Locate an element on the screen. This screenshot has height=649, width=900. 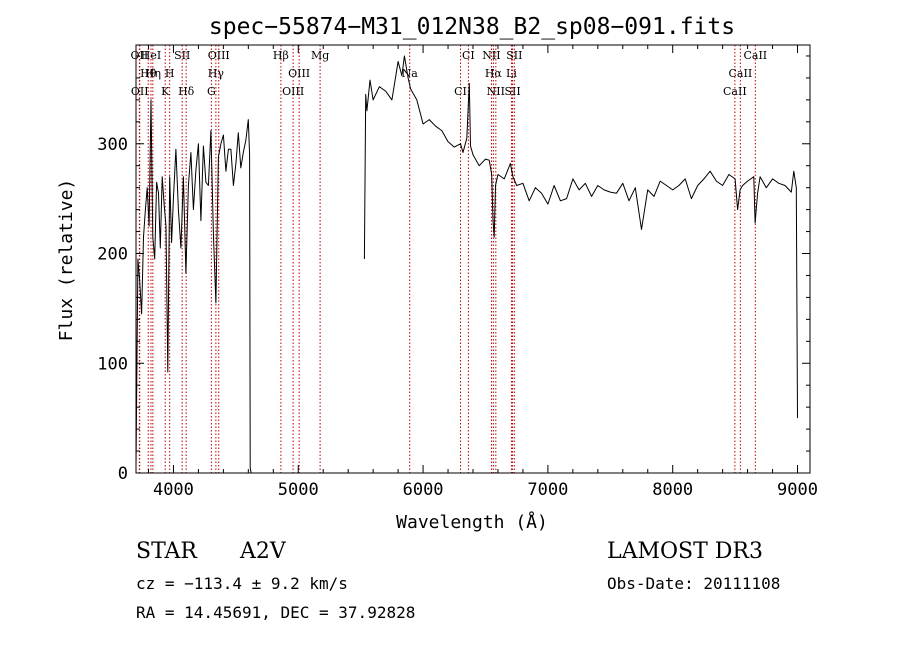
y-tick-label: 300 is located at coordinates (112, 145).